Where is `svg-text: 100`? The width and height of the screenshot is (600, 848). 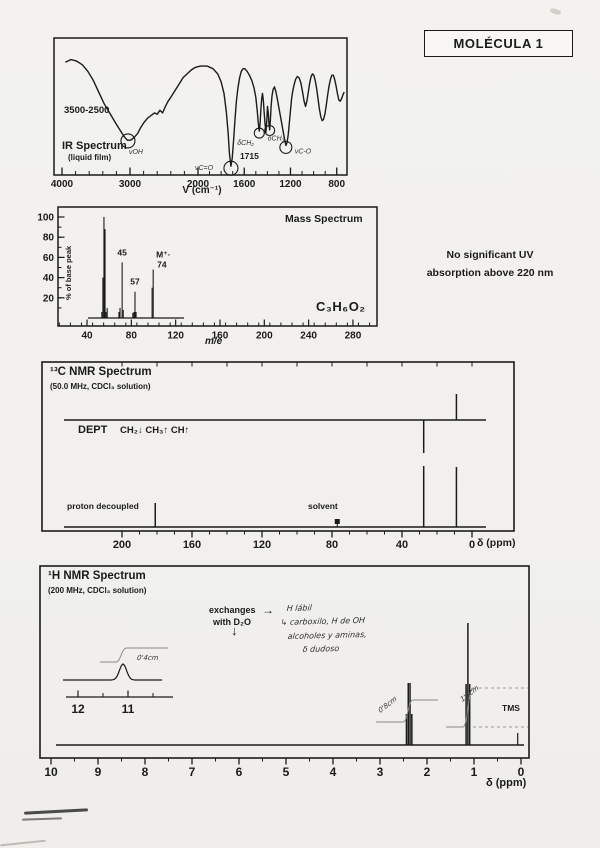
svg-text: 100 is located at coordinates (45, 218).